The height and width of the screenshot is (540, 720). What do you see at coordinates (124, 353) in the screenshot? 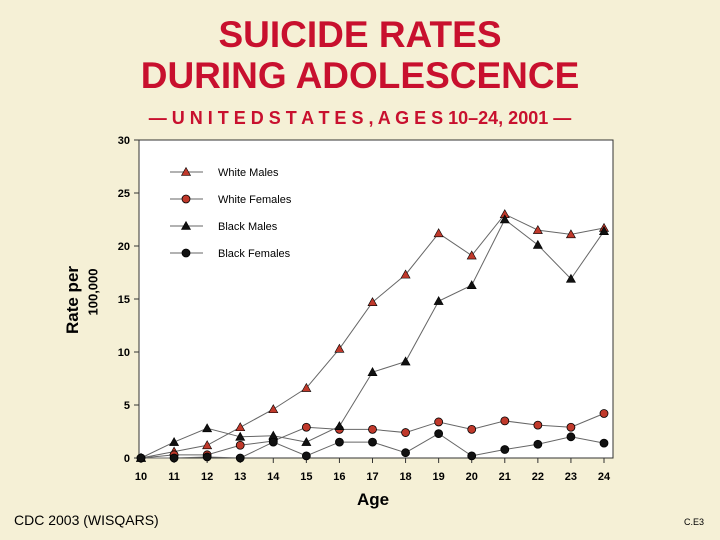
I see `y-tick-label: 10` at bounding box center [124, 353].